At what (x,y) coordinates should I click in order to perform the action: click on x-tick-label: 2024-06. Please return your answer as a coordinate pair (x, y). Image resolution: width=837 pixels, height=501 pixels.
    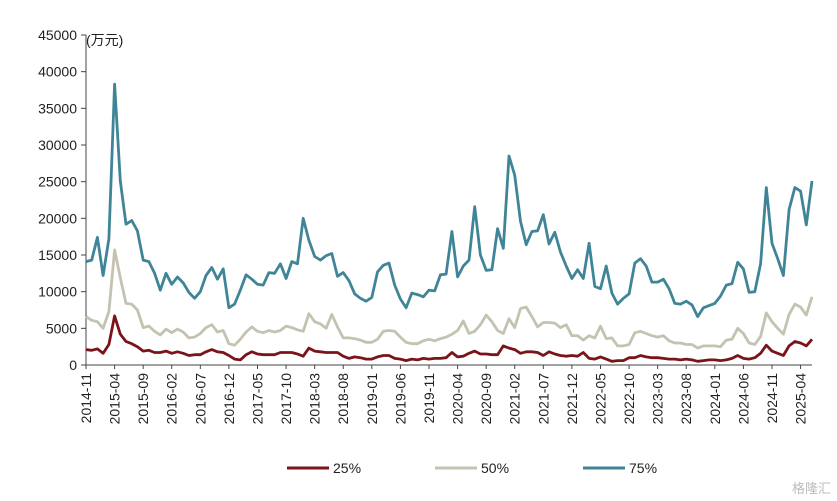
    Looking at the image, I should click on (743, 399).